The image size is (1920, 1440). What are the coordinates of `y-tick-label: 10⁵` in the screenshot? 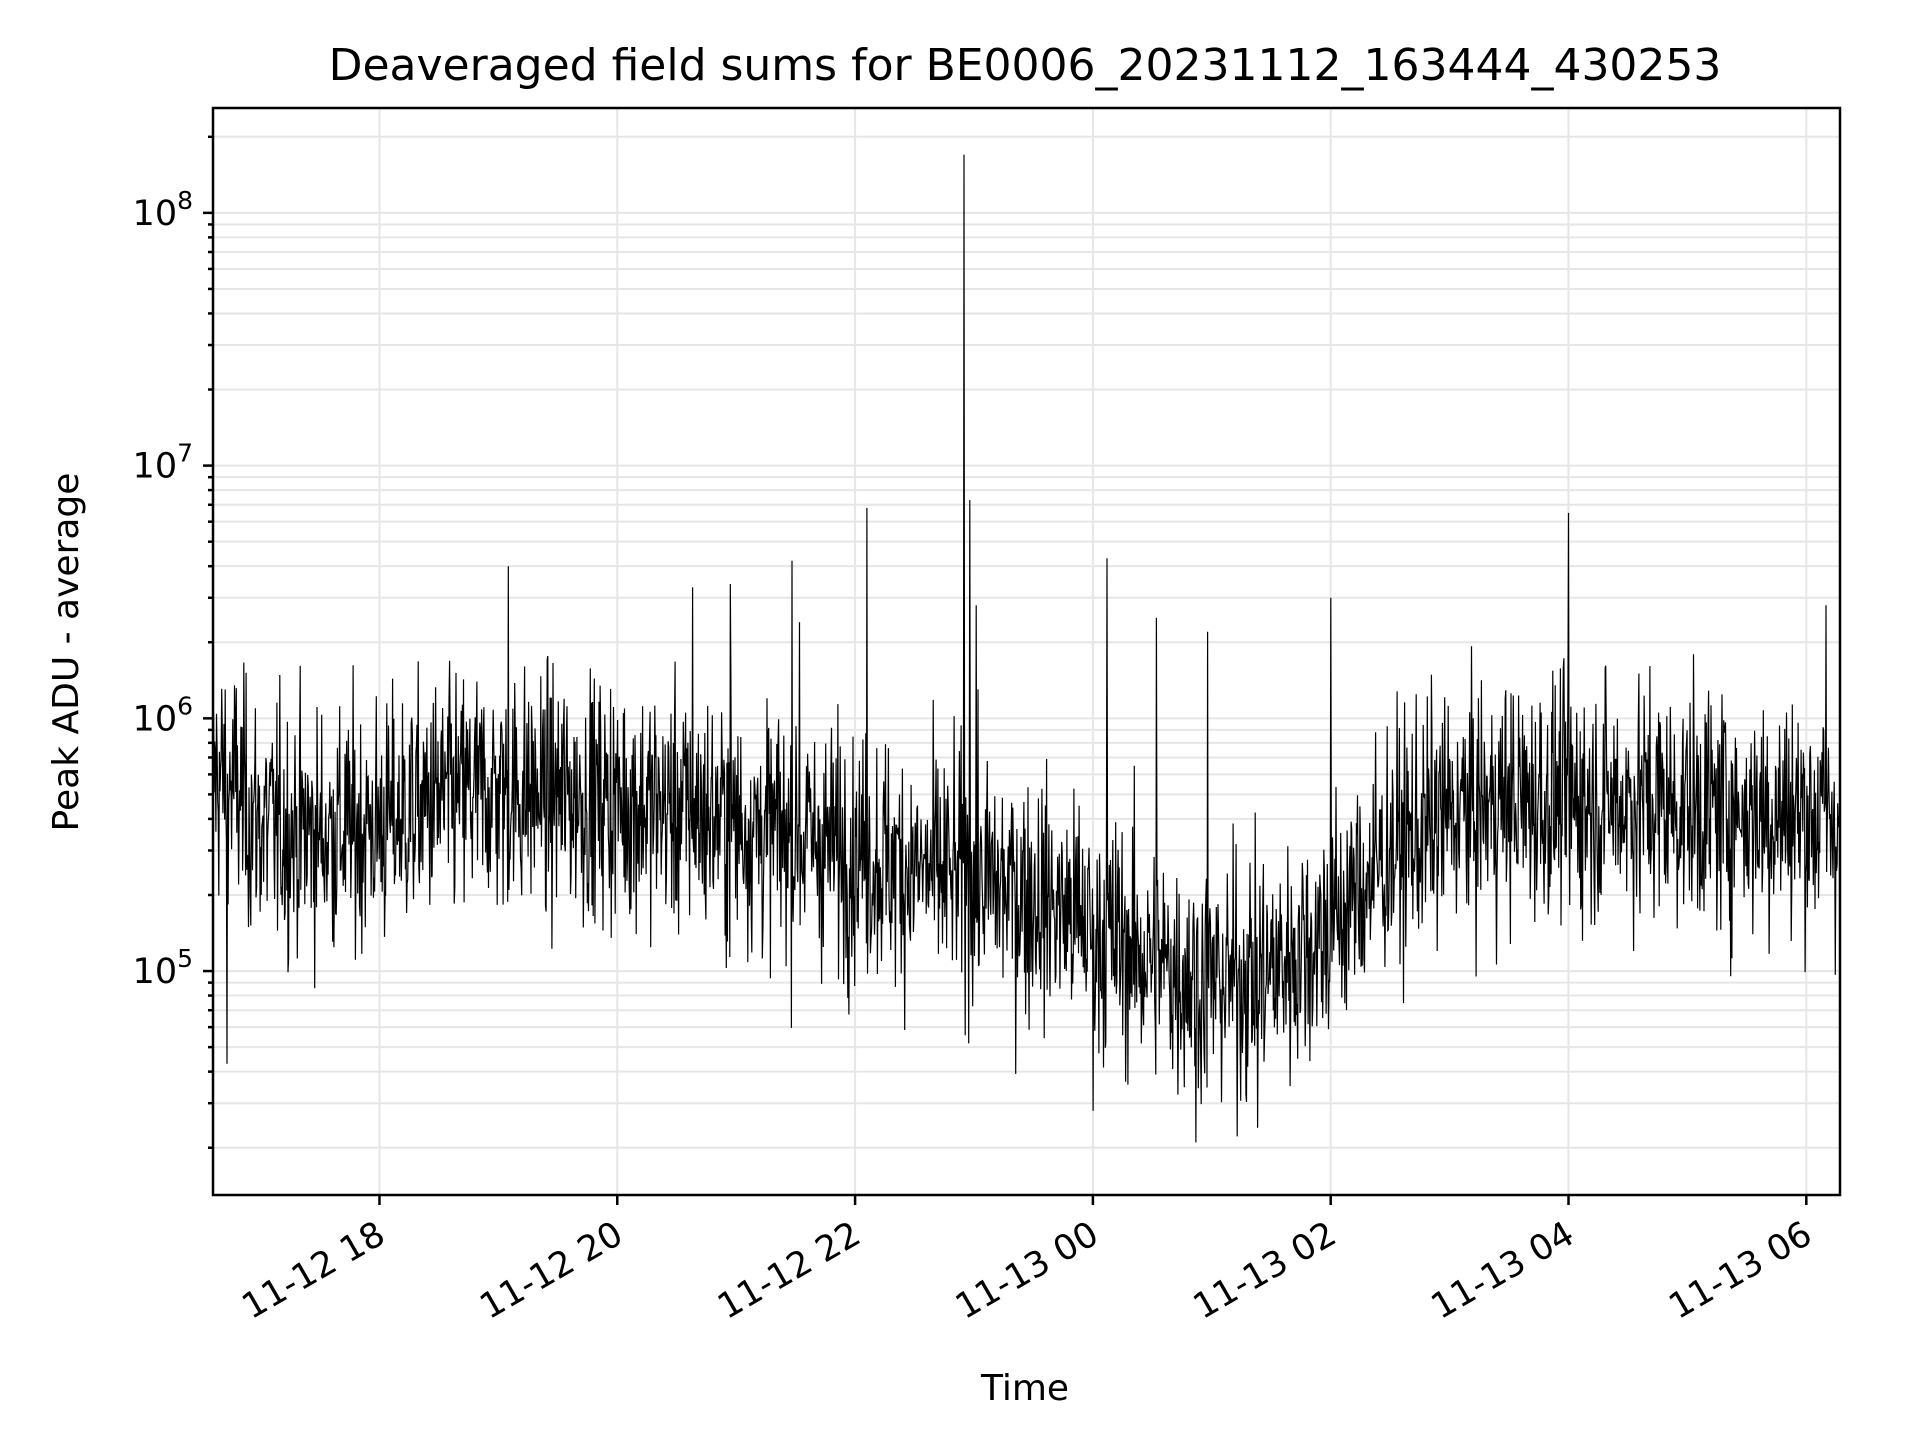 It's located at (163, 968).